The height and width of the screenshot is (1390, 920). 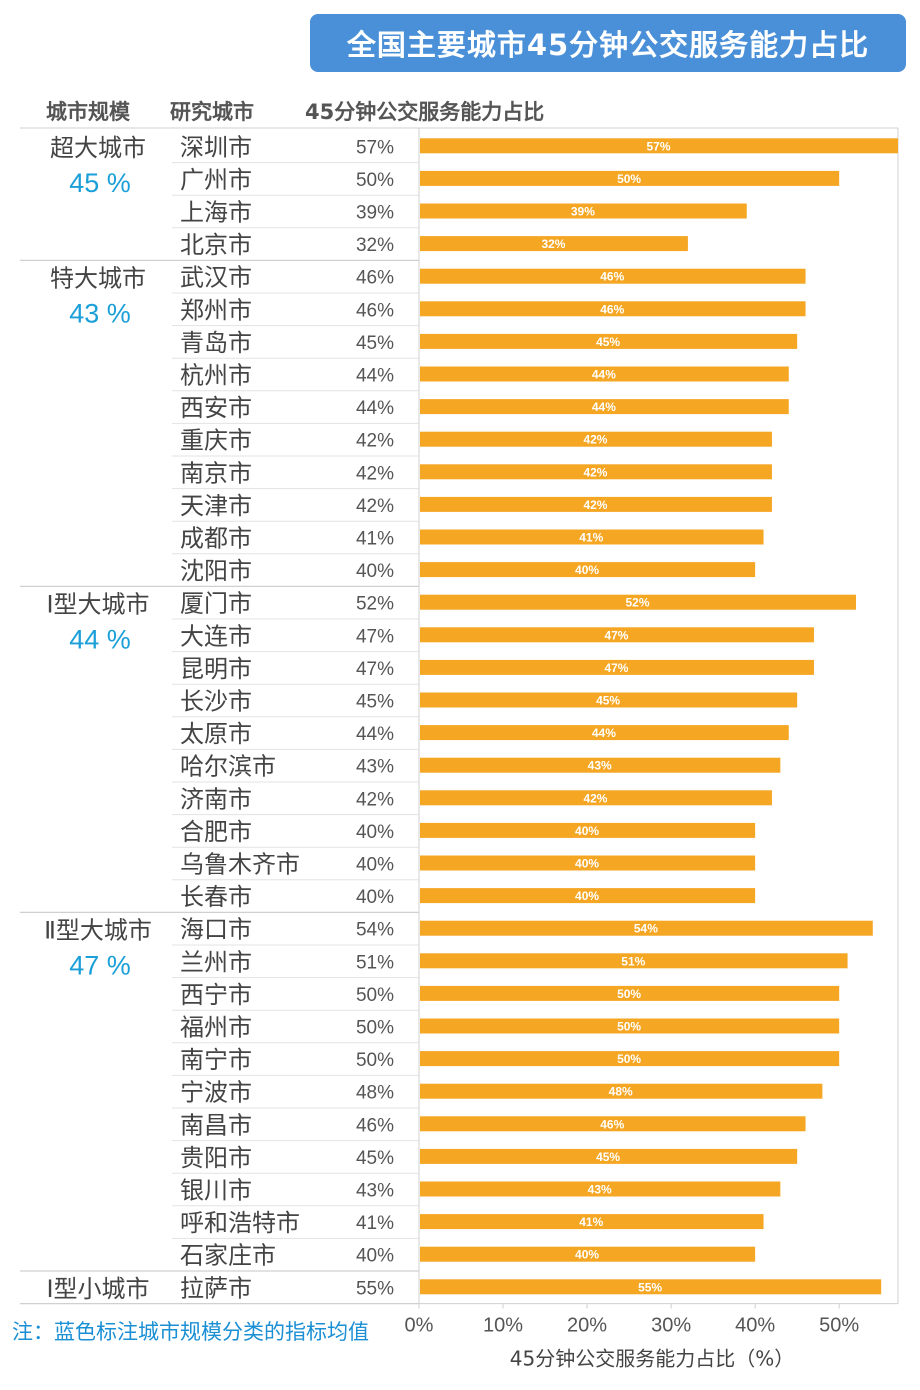 I want to click on city-label: 乌鲁木齐市, so click(x=240, y=865).